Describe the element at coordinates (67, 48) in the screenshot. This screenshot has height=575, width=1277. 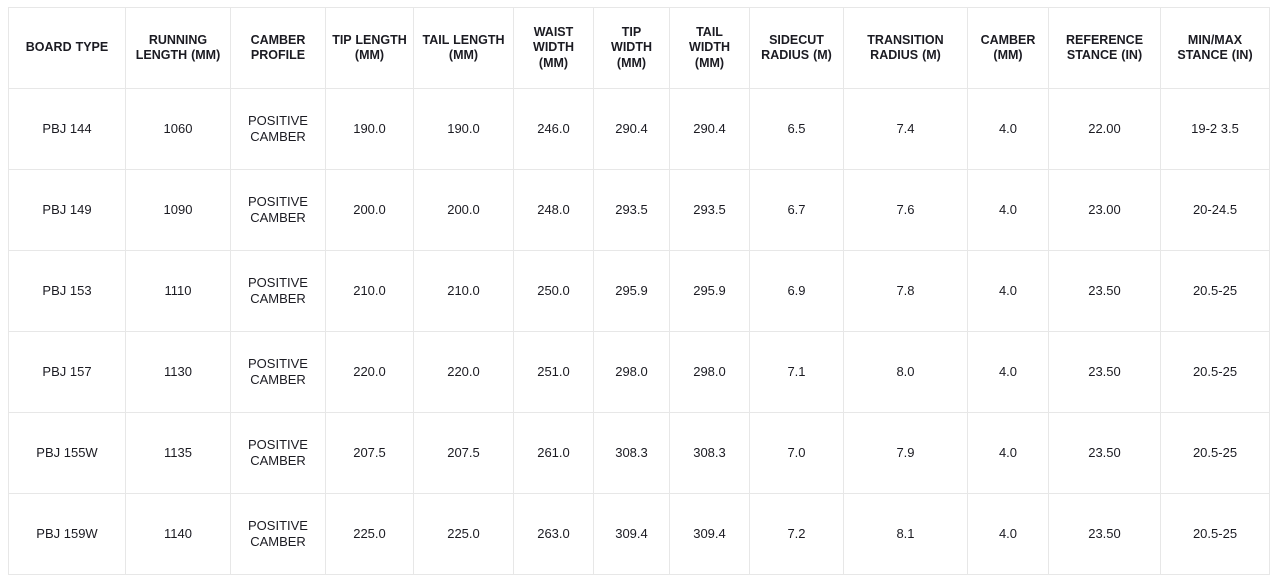
I see `column-header: BOARD TYPE` at that location.